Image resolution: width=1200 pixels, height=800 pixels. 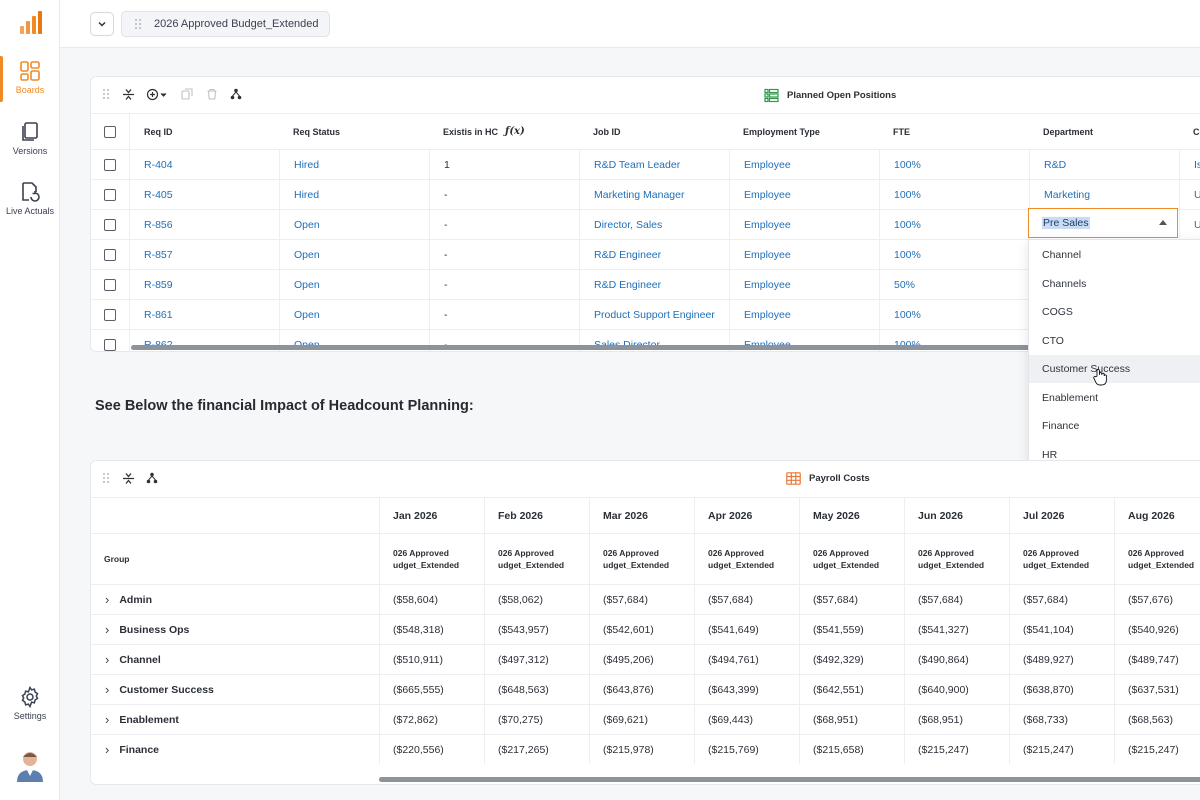 What do you see at coordinates (1050, 454) in the screenshot?
I see `dropdown-option: HR` at bounding box center [1050, 454].